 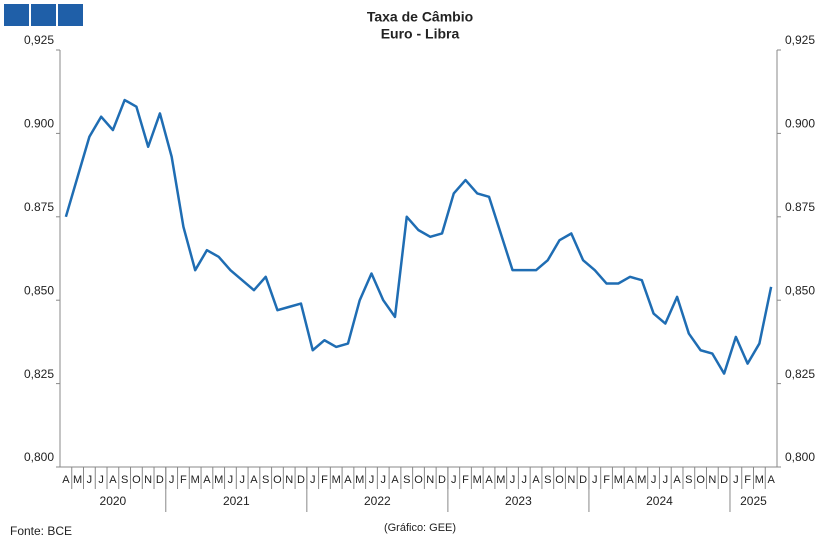 I want to click on year-label: 2021, so click(x=236, y=501).